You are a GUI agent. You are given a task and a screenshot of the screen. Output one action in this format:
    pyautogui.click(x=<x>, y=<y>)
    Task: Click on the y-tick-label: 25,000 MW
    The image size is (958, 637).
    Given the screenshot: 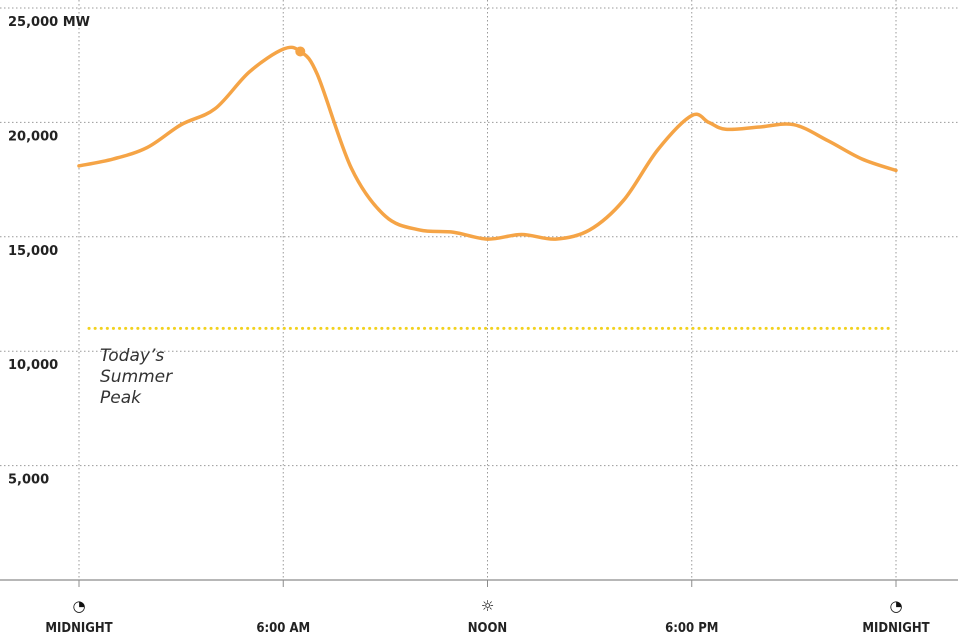 What is the action you would take?
    pyautogui.click(x=49, y=22)
    